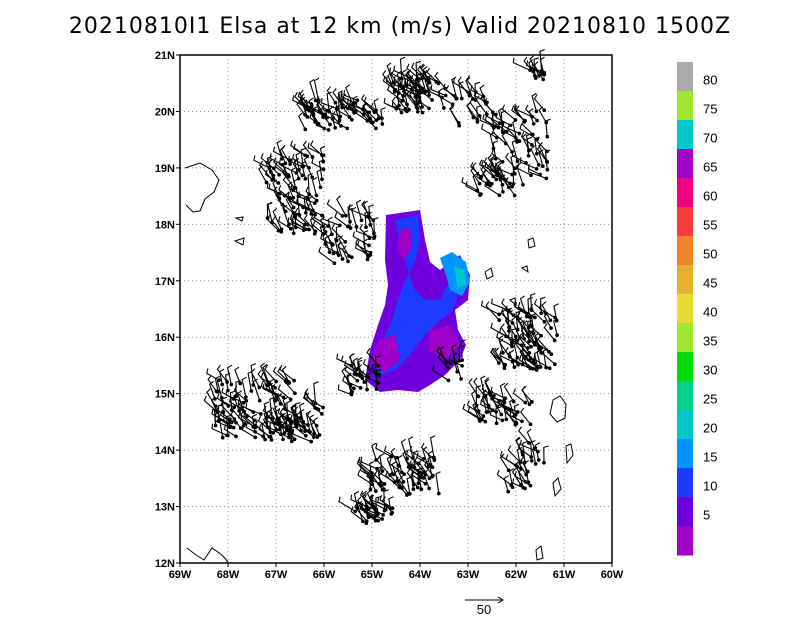 This screenshot has width=800, height=618. I want to click on island-puerto-rico, so click(202, 187).